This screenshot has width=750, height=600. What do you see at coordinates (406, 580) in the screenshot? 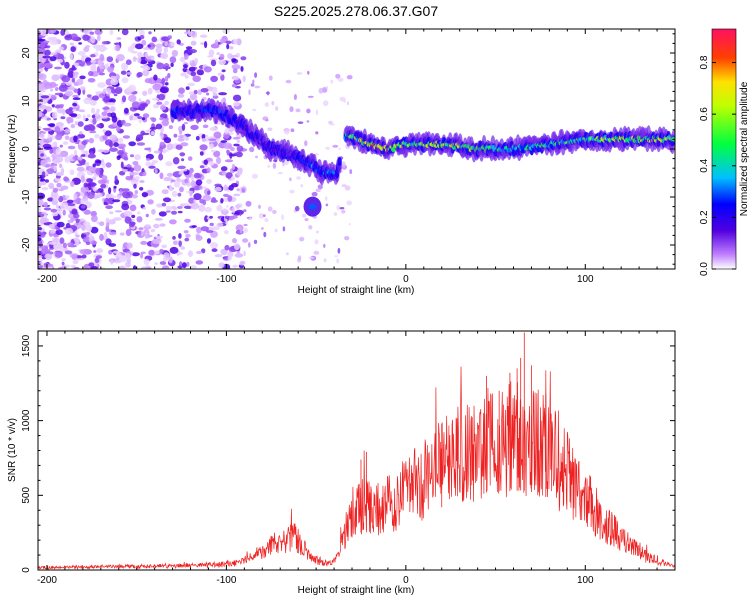
I see `snr-x-tick-label: 0` at bounding box center [406, 580].